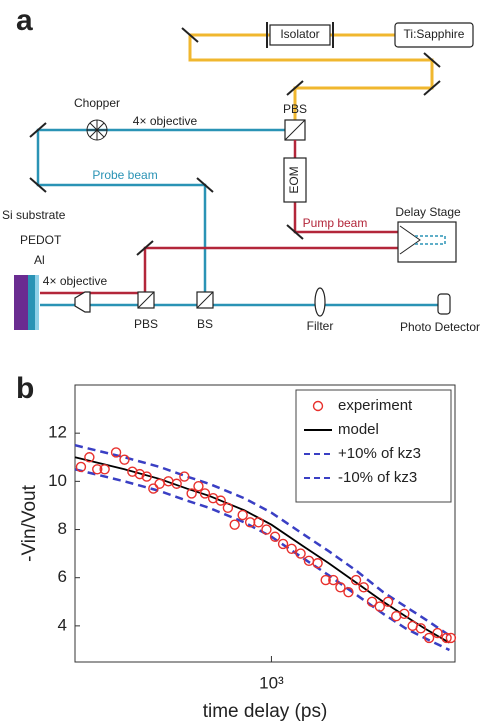 This screenshot has height=727, width=492. I want to click on eom-box, so click(295, 180).